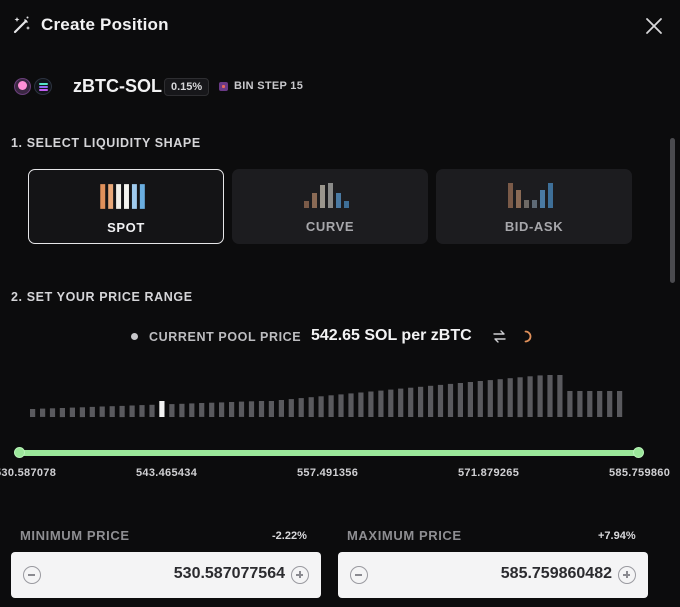 Image resolution: width=680 pixels, height=607 pixels. What do you see at coordinates (167, 473) in the screenshot?
I see `range-tick-label: 543.465434` at bounding box center [167, 473].